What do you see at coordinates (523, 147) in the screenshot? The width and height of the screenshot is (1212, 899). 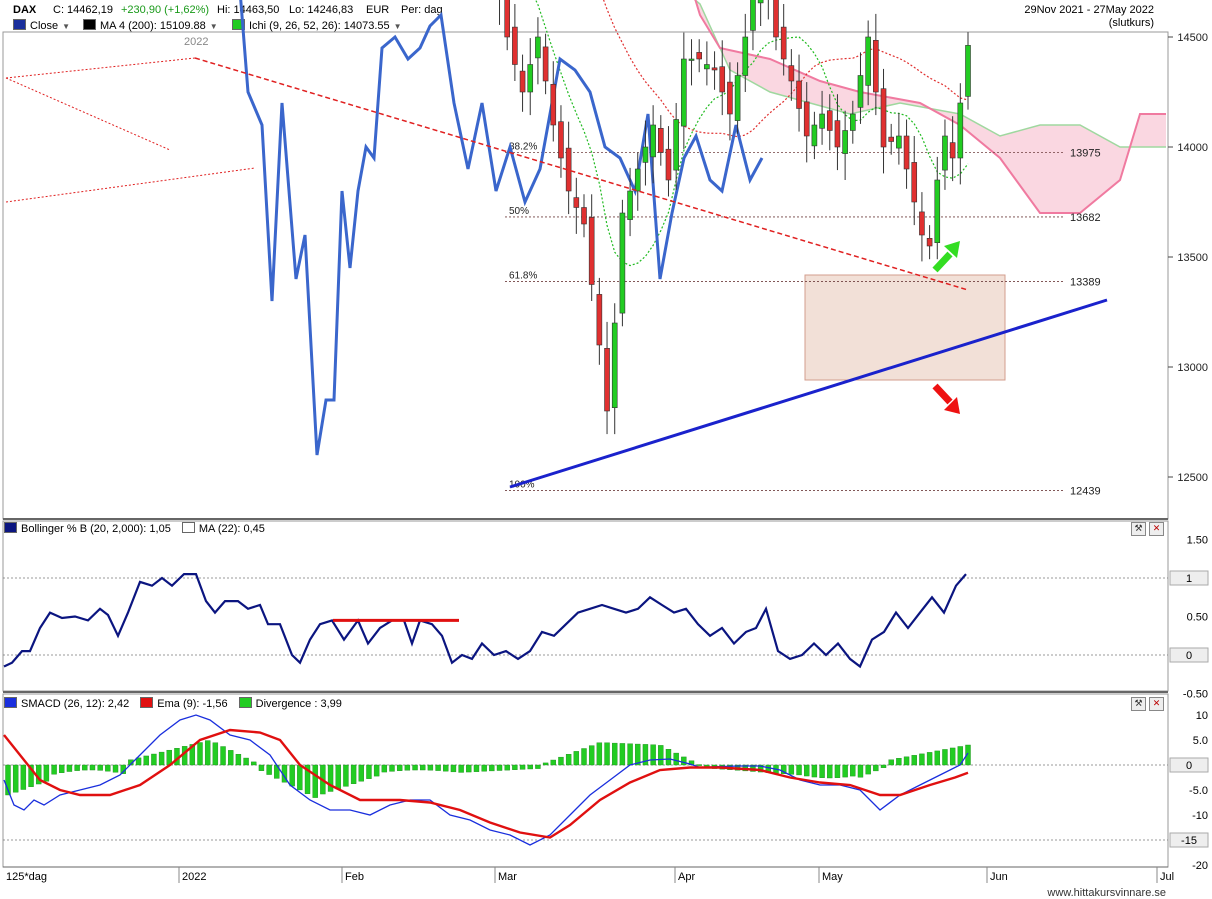 I see `fib-label: 38.2%` at bounding box center [523, 147].